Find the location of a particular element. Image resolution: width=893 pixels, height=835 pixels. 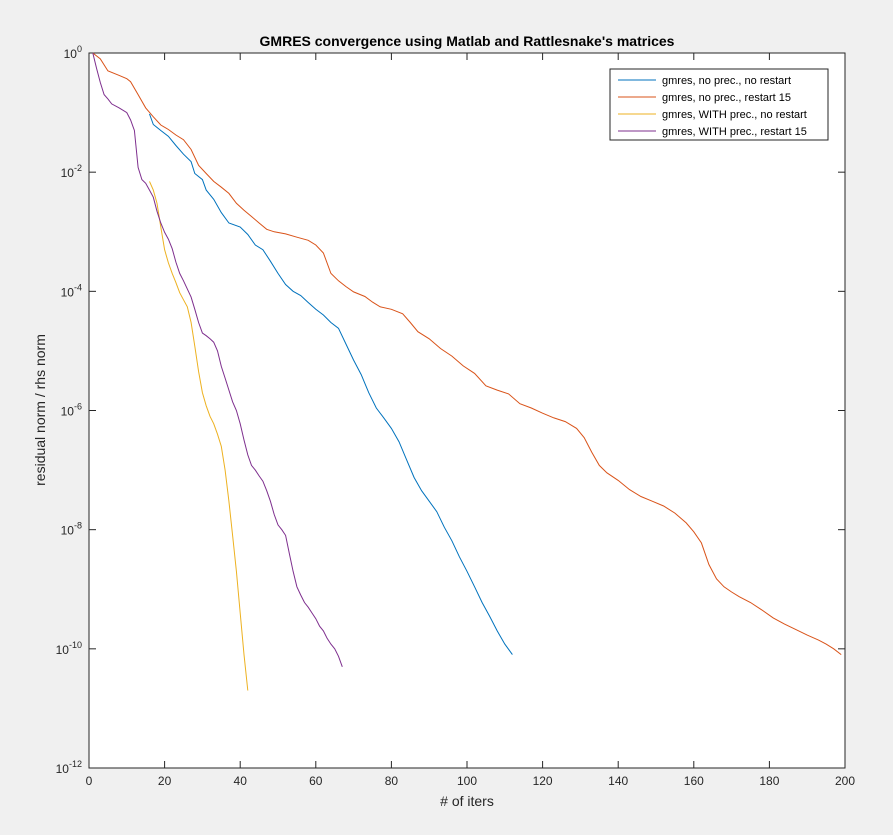

x-tick-label: 140 is located at coordinates (618, 781).